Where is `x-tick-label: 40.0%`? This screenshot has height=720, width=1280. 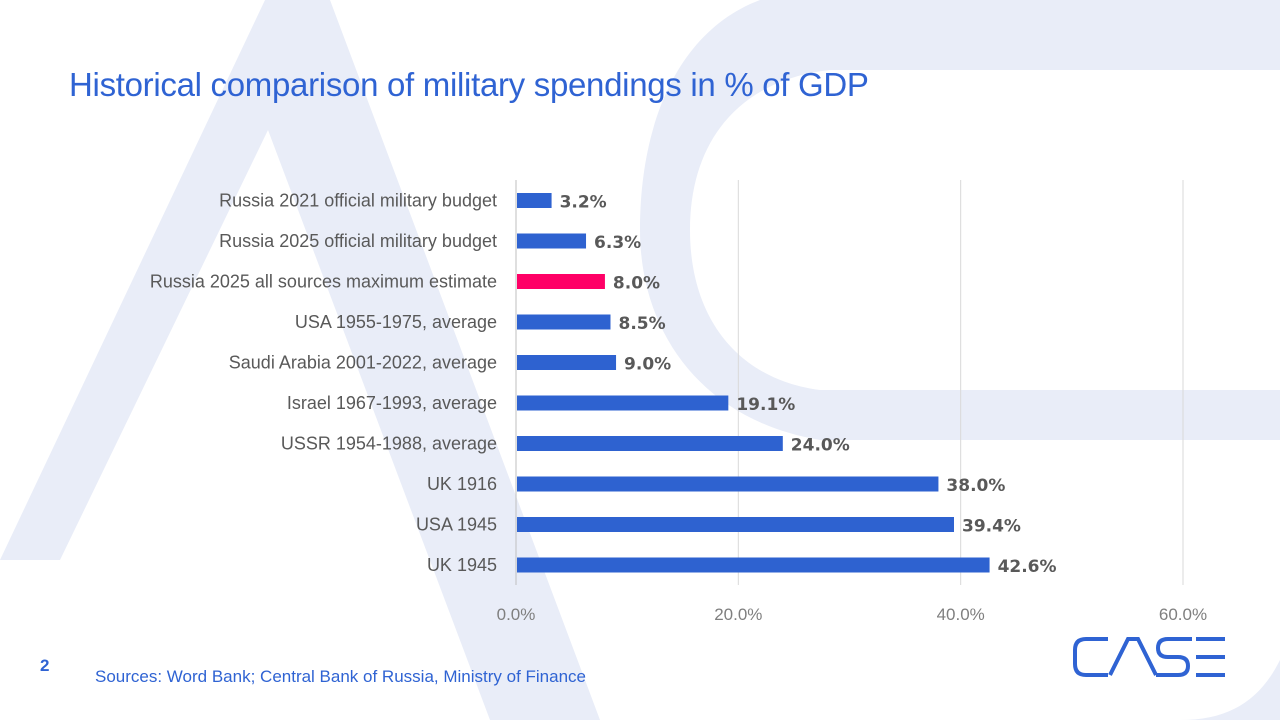 x-tick-label: 40.0% is located at coordinates (961, 614).